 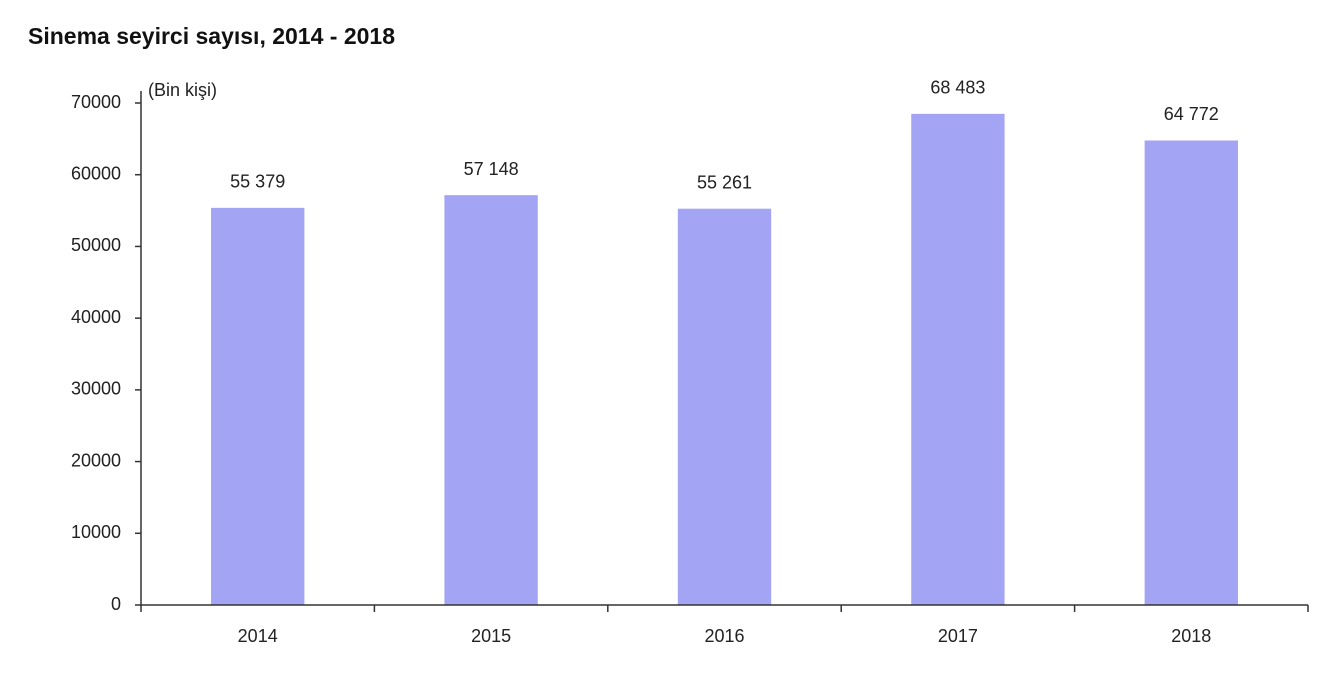 What do you see at coordinates (96, 460) in the screenshot?
I see `y-tick-label: 20000` at bounding box center [96, 460].